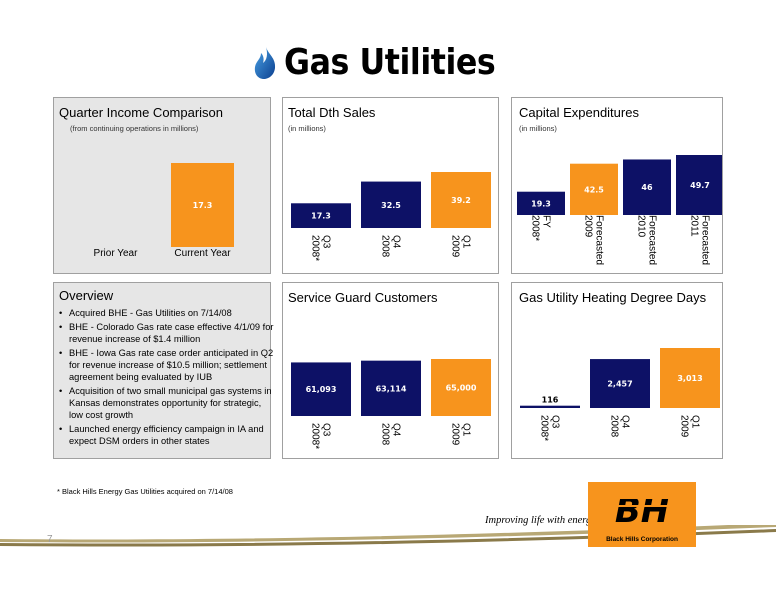  Describe the element at coordinates (166, 313) in the screenshot. I see `overview-bullet: Acquired BHE - Gas Utilities on 7/14/08` at that location.